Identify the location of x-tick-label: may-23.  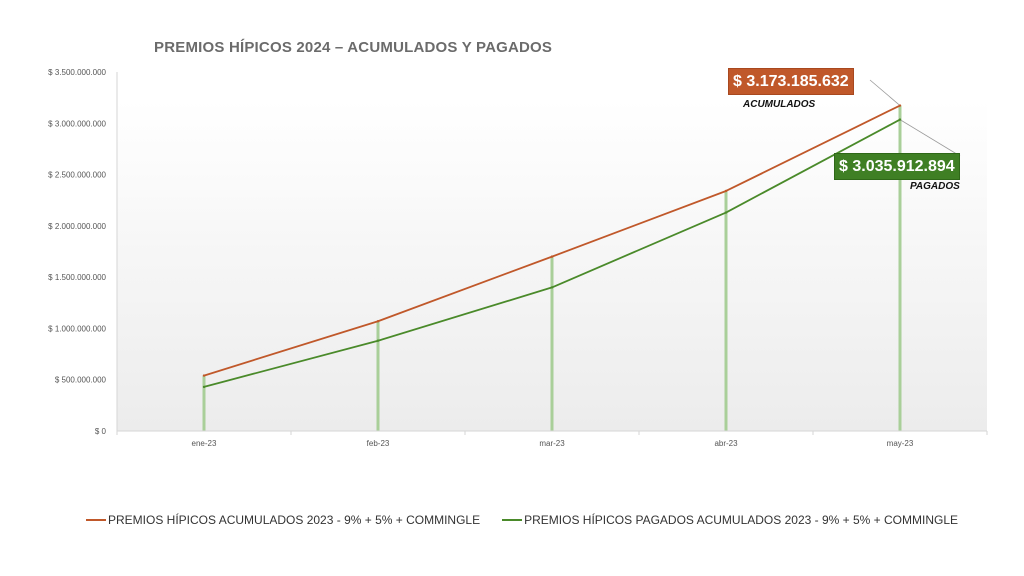
(900, 443).